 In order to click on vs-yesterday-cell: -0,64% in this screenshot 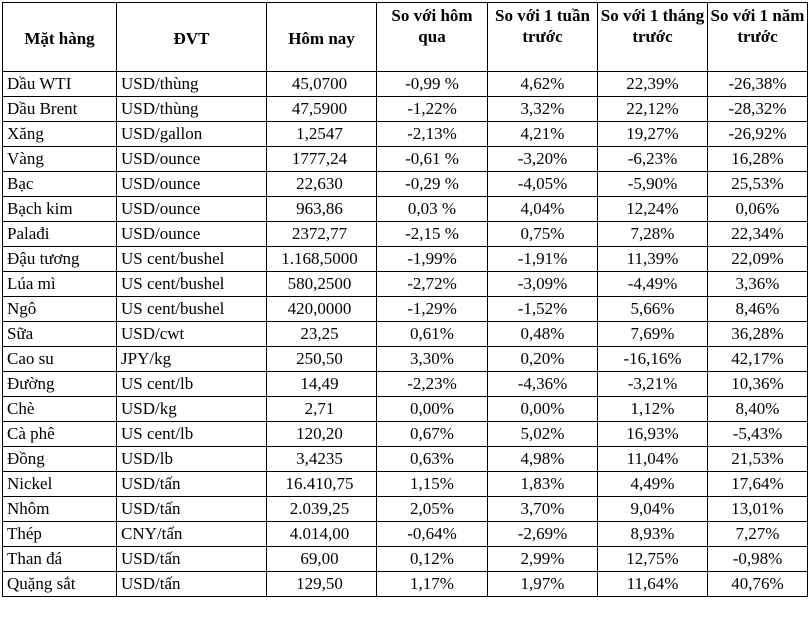, I will do `click(432, 534)`.